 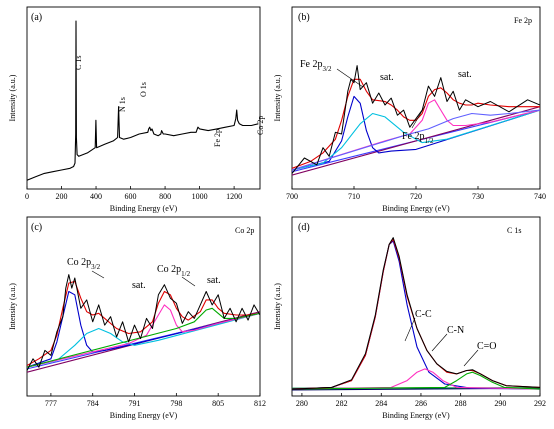 What do you see at coordinates (27, 196) in the screenshot?
I see `x-tick-label: 0` at bounding box center [27, 196].